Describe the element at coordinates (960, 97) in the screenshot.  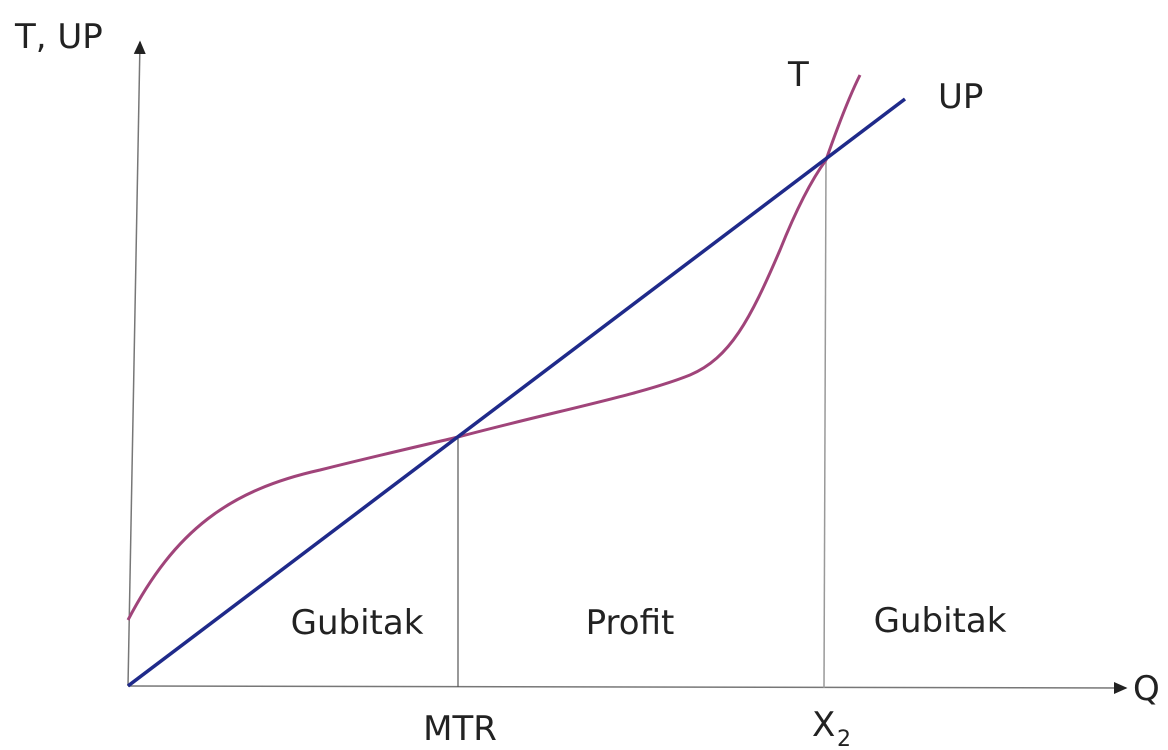
I see `up-label: UP` at that location.